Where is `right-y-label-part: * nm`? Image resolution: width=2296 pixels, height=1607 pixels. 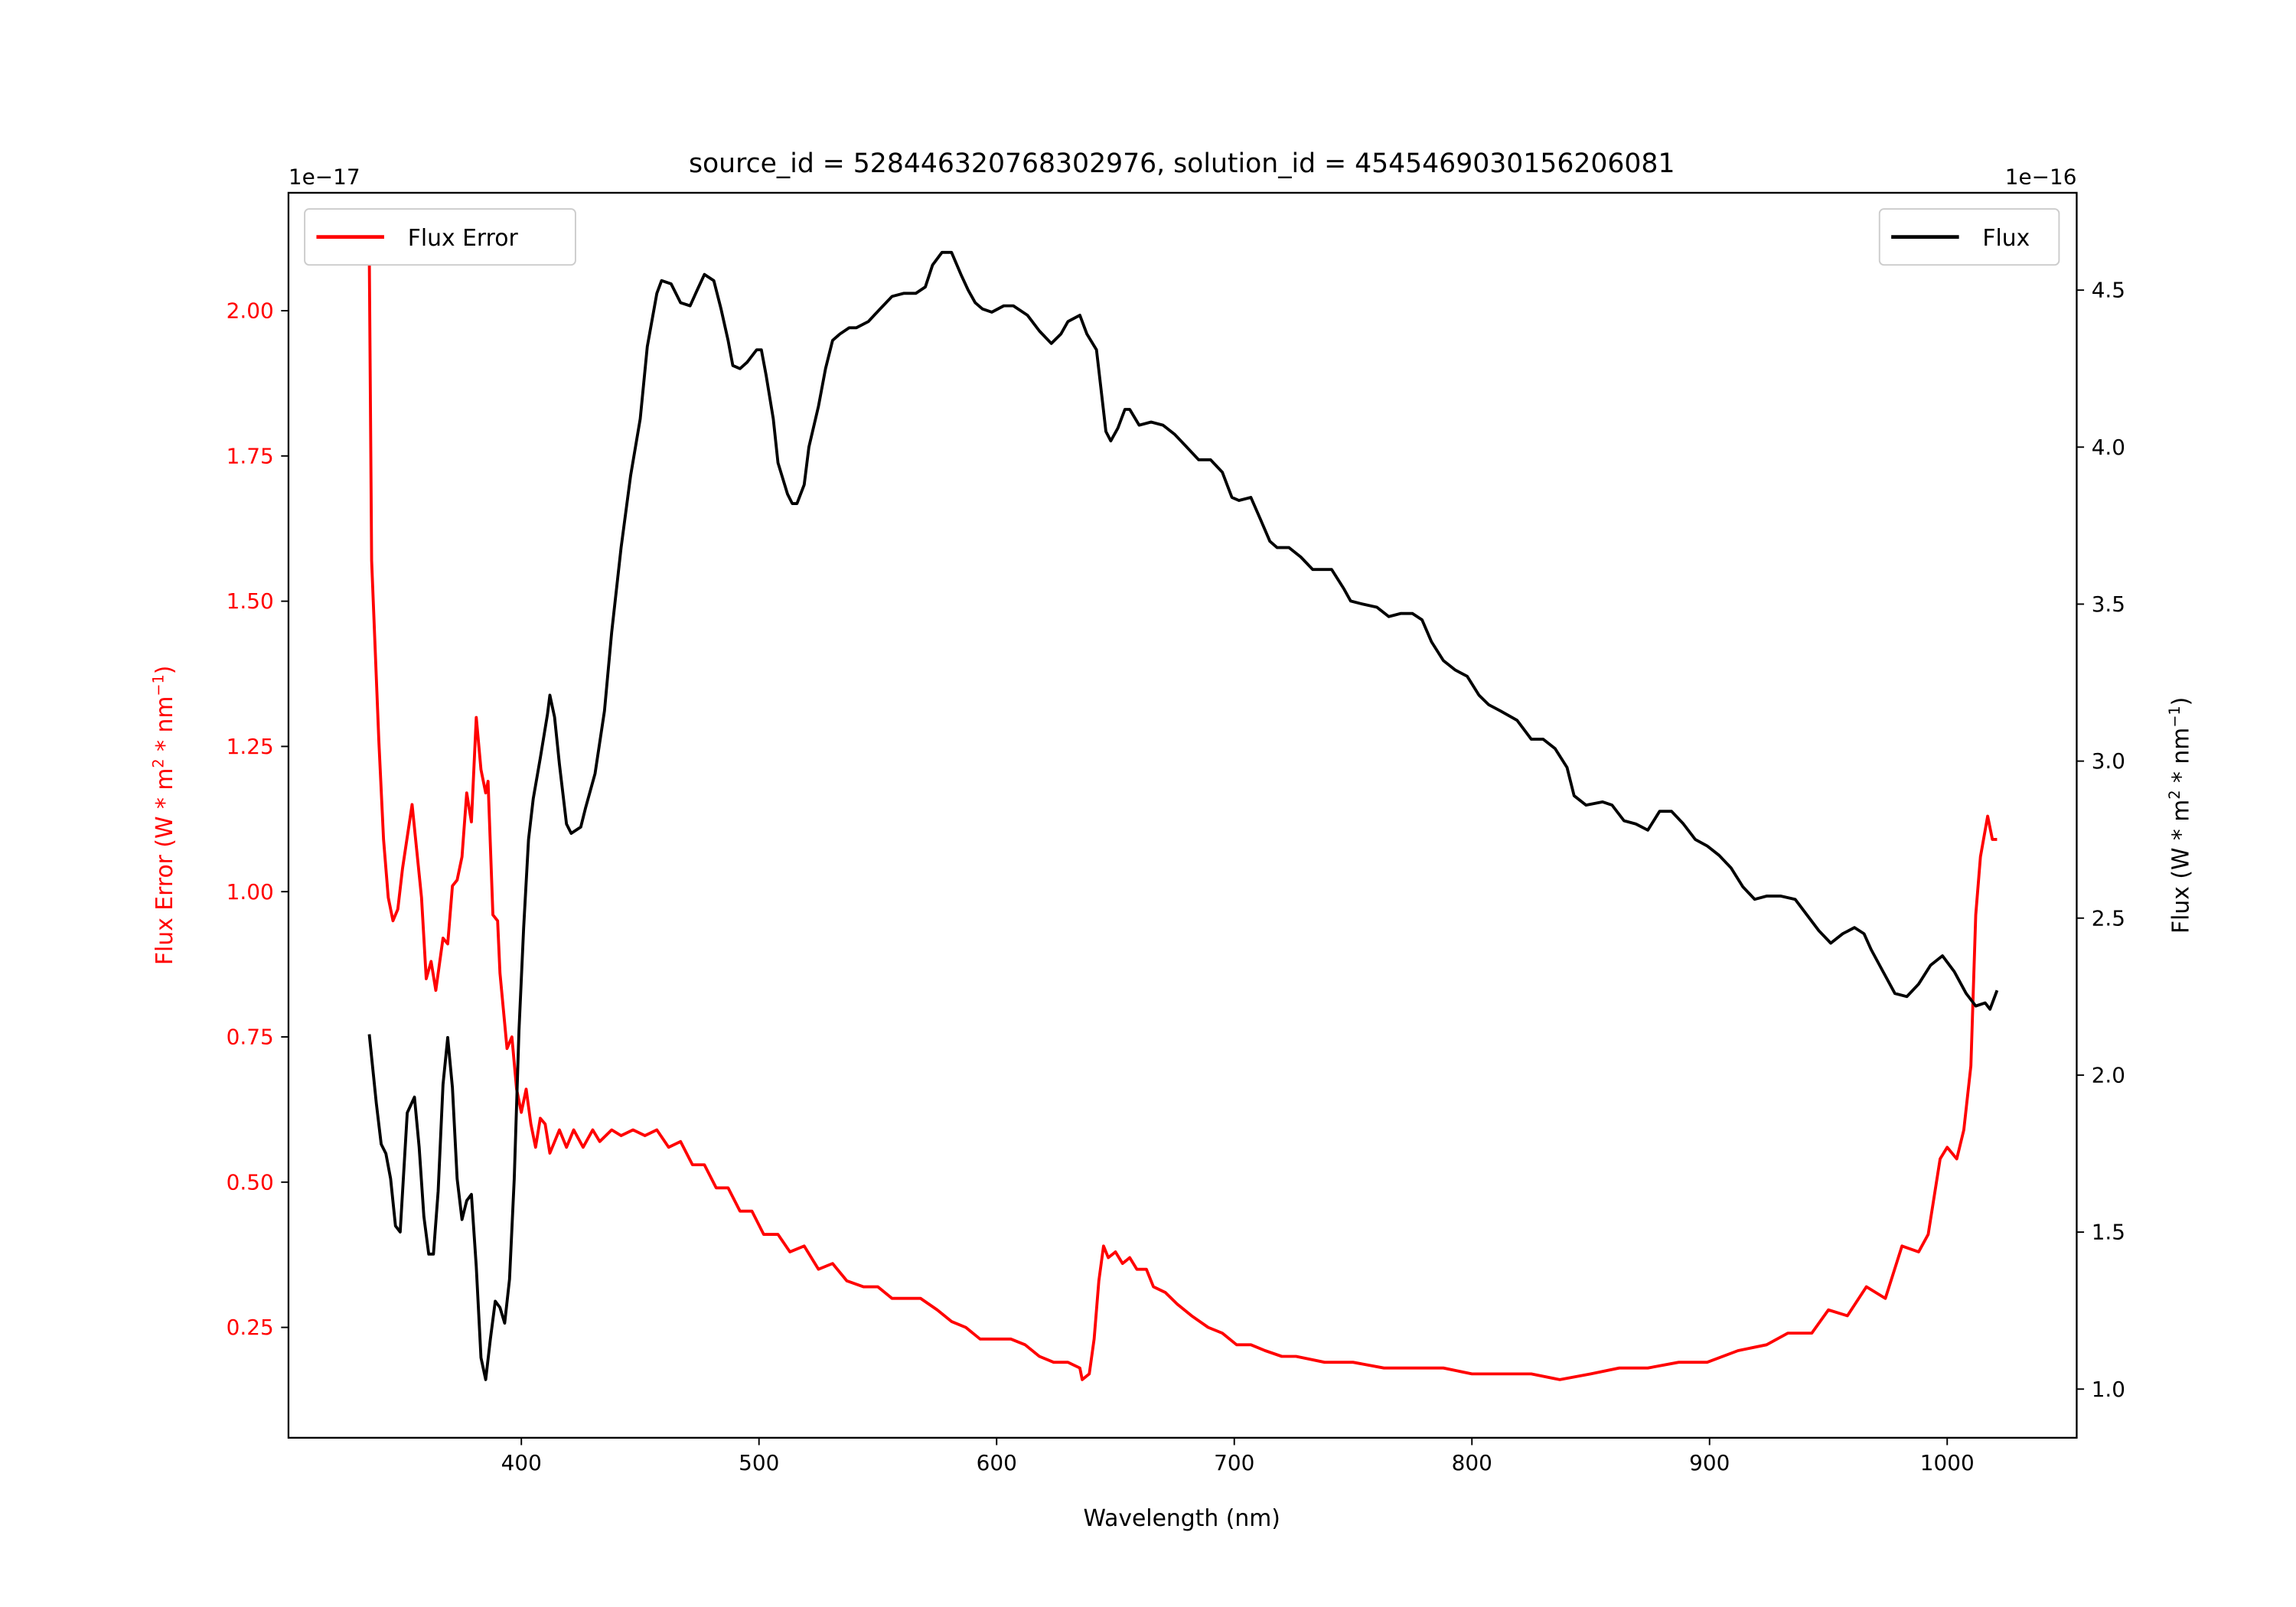
right-y-label-part: * nm is located at coordinates (2181, 759).